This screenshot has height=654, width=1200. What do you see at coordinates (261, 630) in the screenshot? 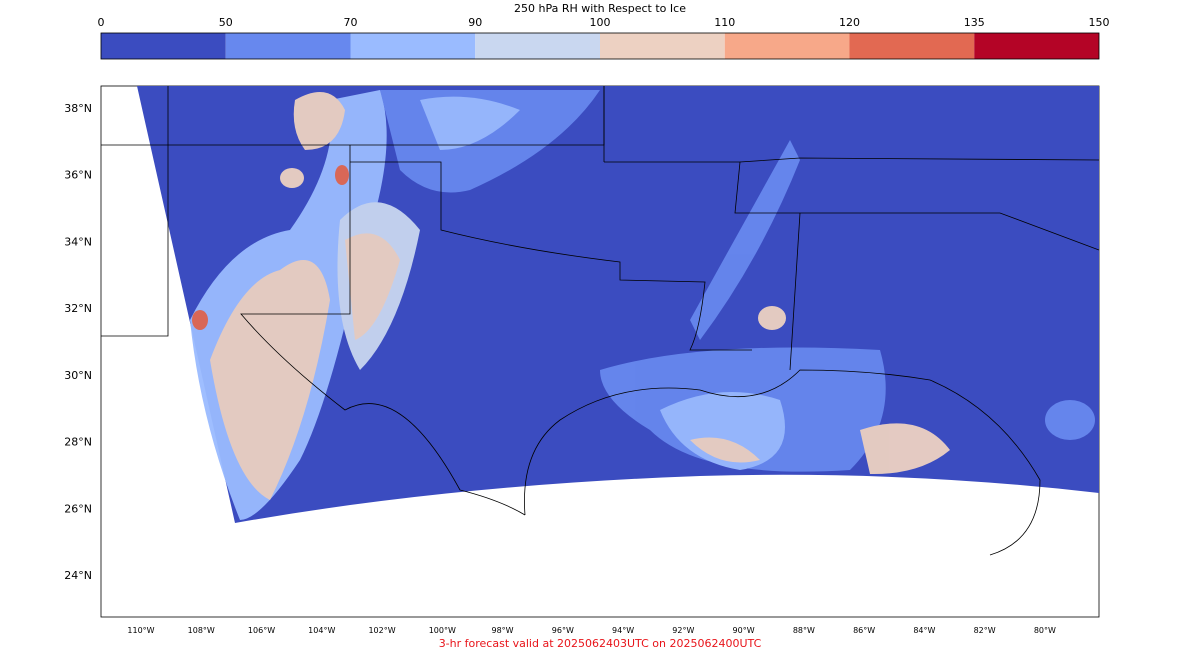
I see `lon-label: 106°W` at bounding box center [261, 630].